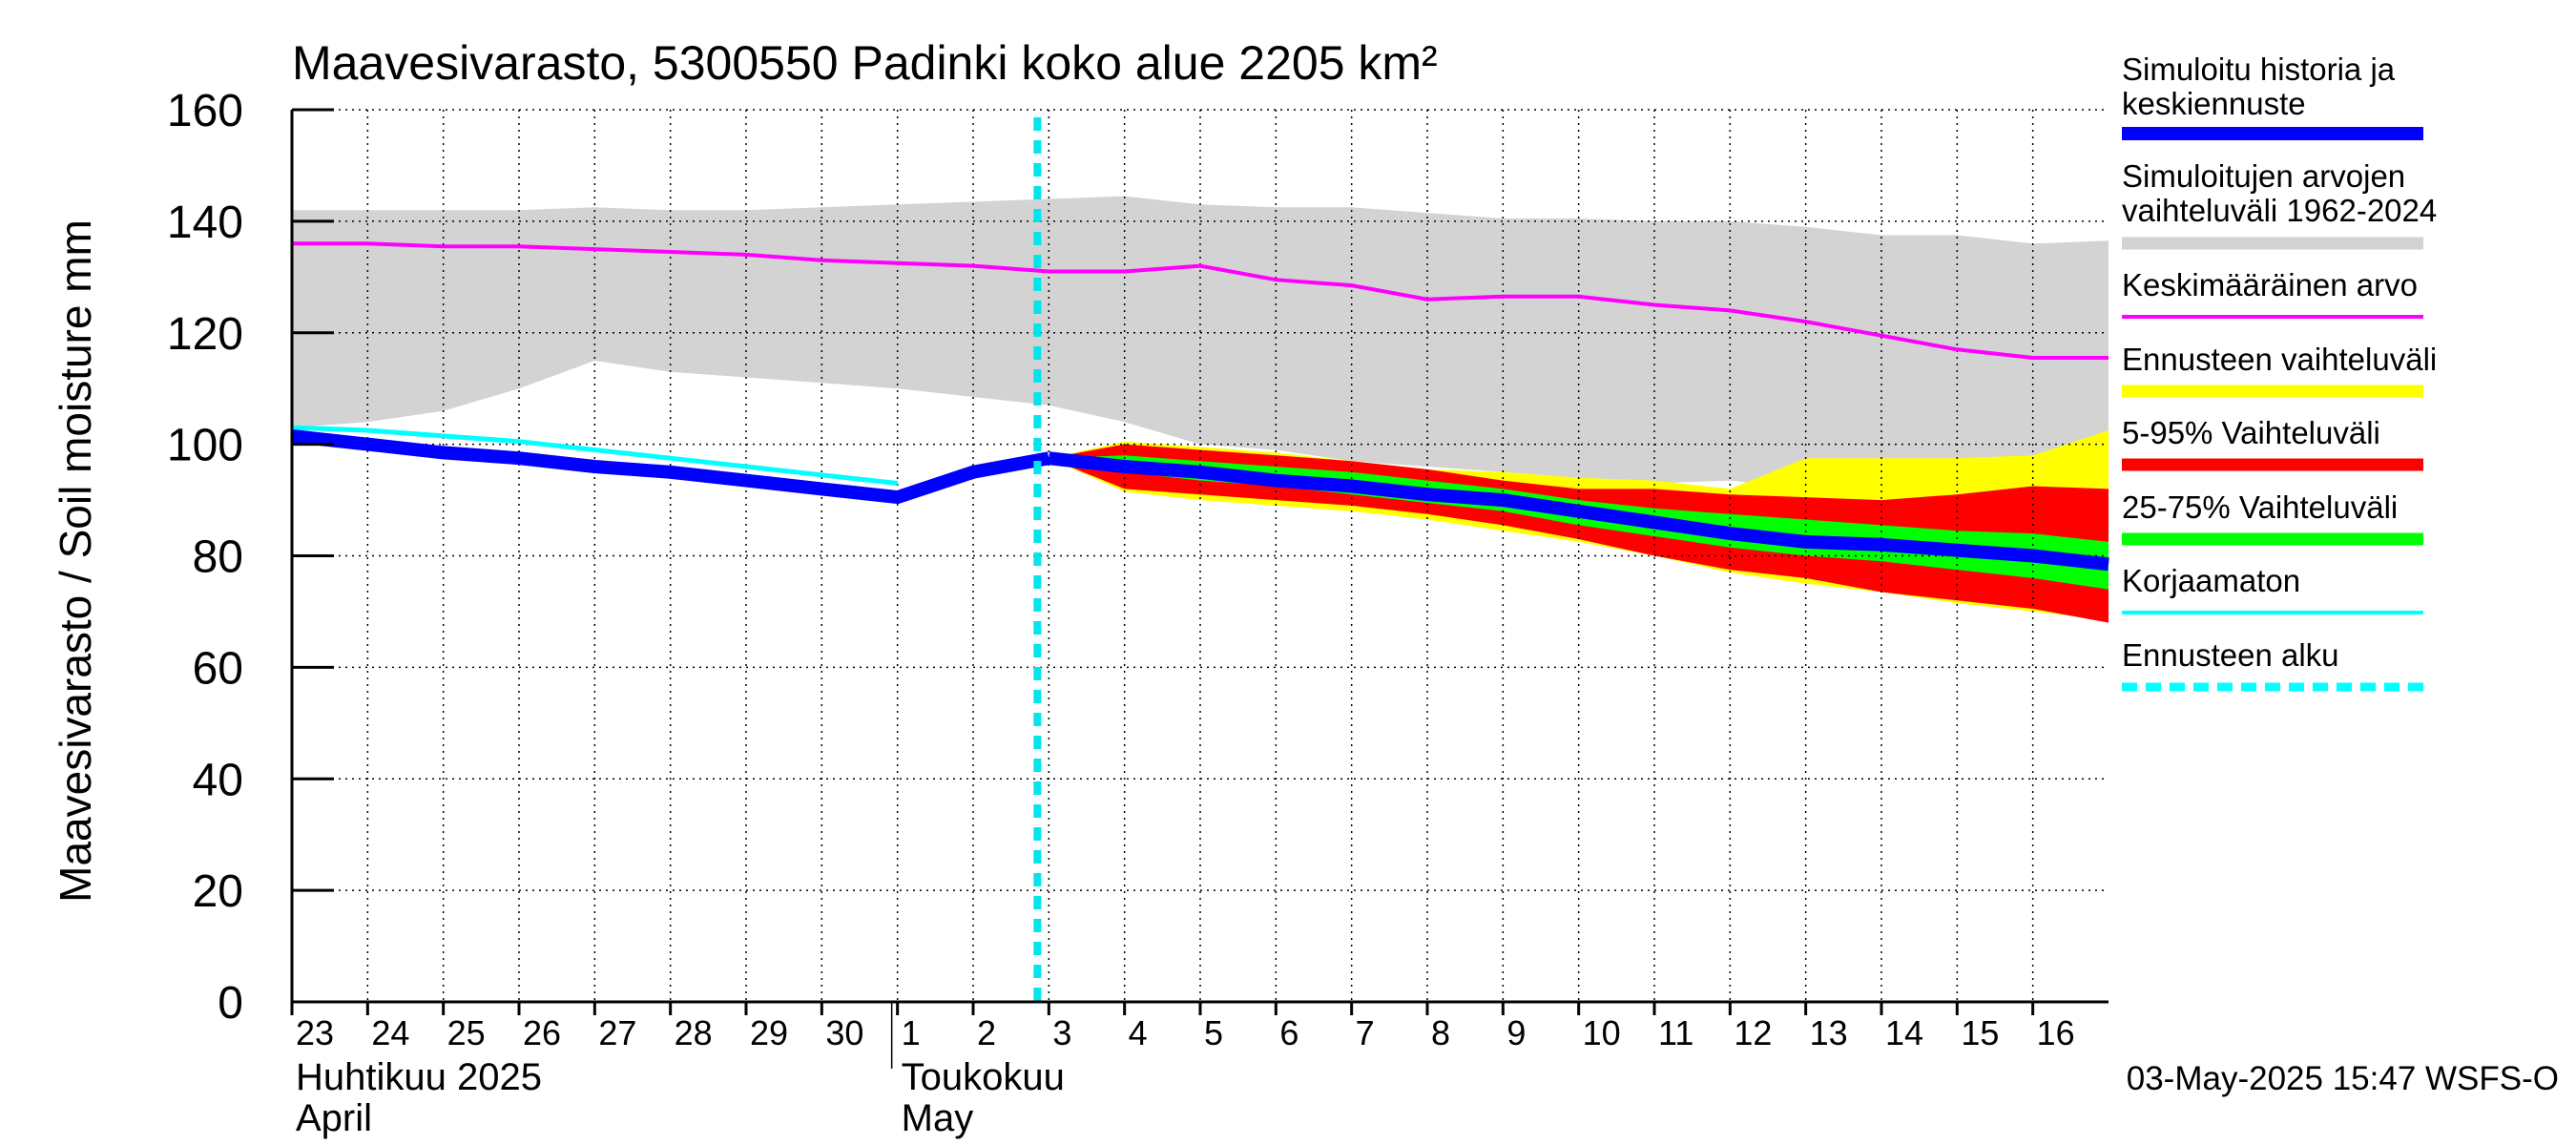 Image resolution: width=2576 pixels, height=1145 pixels. I want to click on y-tick-label: 0, so click(230, 1004).